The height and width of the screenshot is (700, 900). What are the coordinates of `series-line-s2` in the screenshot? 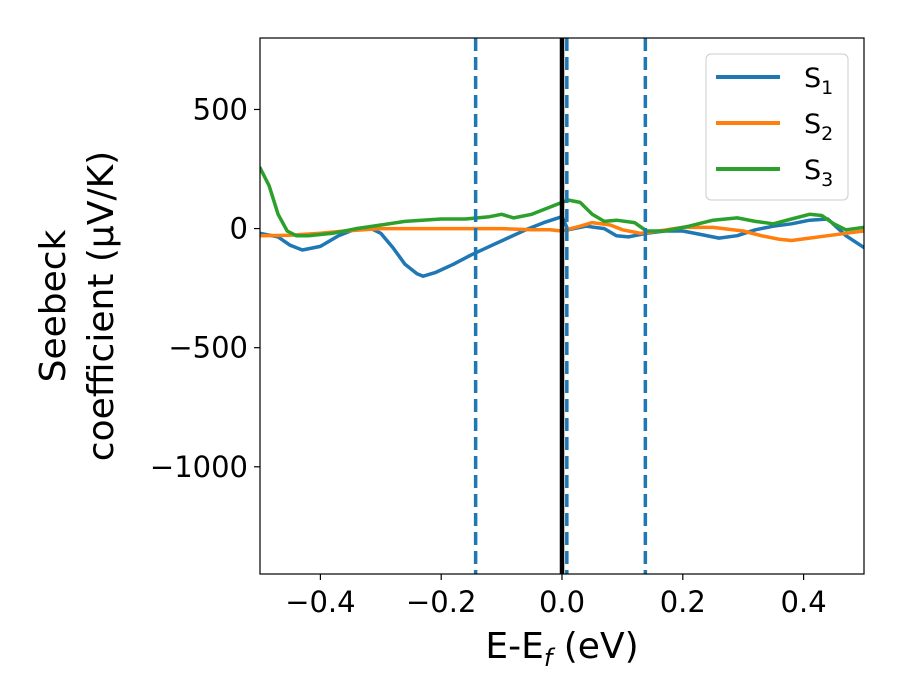 It's located at (562, 231).